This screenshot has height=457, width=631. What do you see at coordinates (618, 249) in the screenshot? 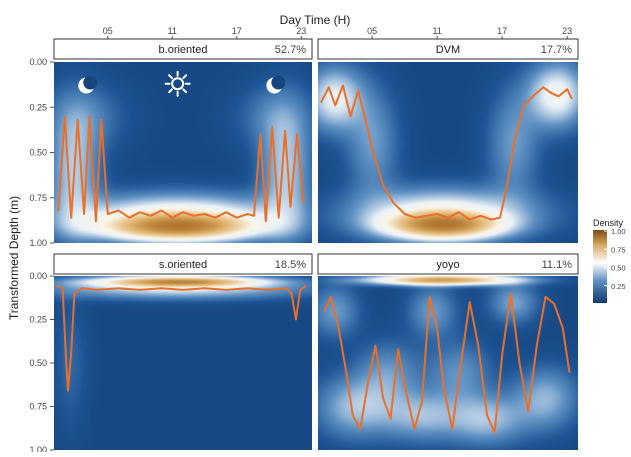
I see `legend-tick-label: 0.75` at bounding box center [618, 249].